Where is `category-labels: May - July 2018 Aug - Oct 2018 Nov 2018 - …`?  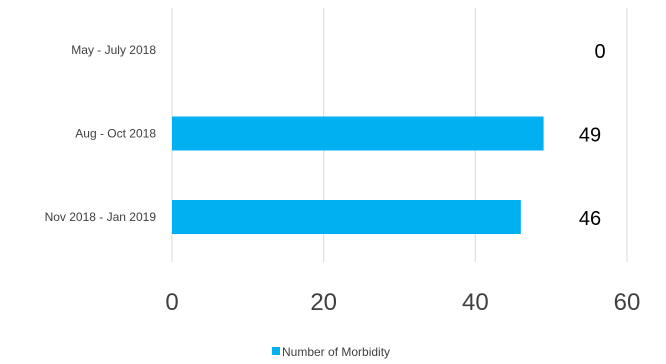
category-labels: May - July 2018 Aug - Oct 2018 Nov 2018 - … is located at coordinates (101, 133).